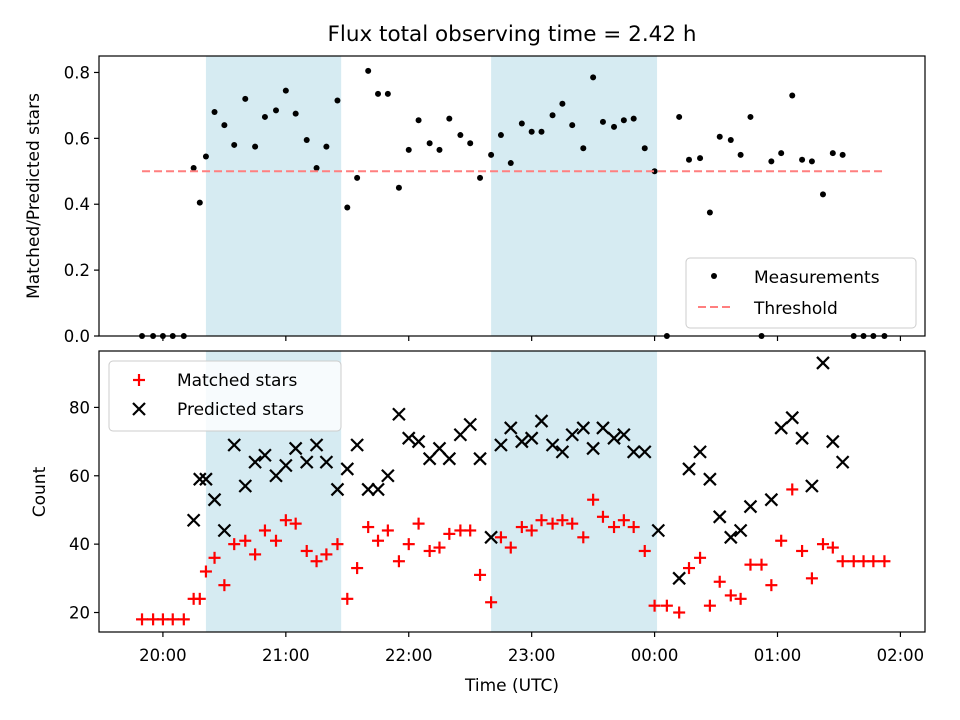 Image resolution: width=960 pixels, height=720 pixels. I want to click on x-tick-label: 21:00, so click(286, 655).